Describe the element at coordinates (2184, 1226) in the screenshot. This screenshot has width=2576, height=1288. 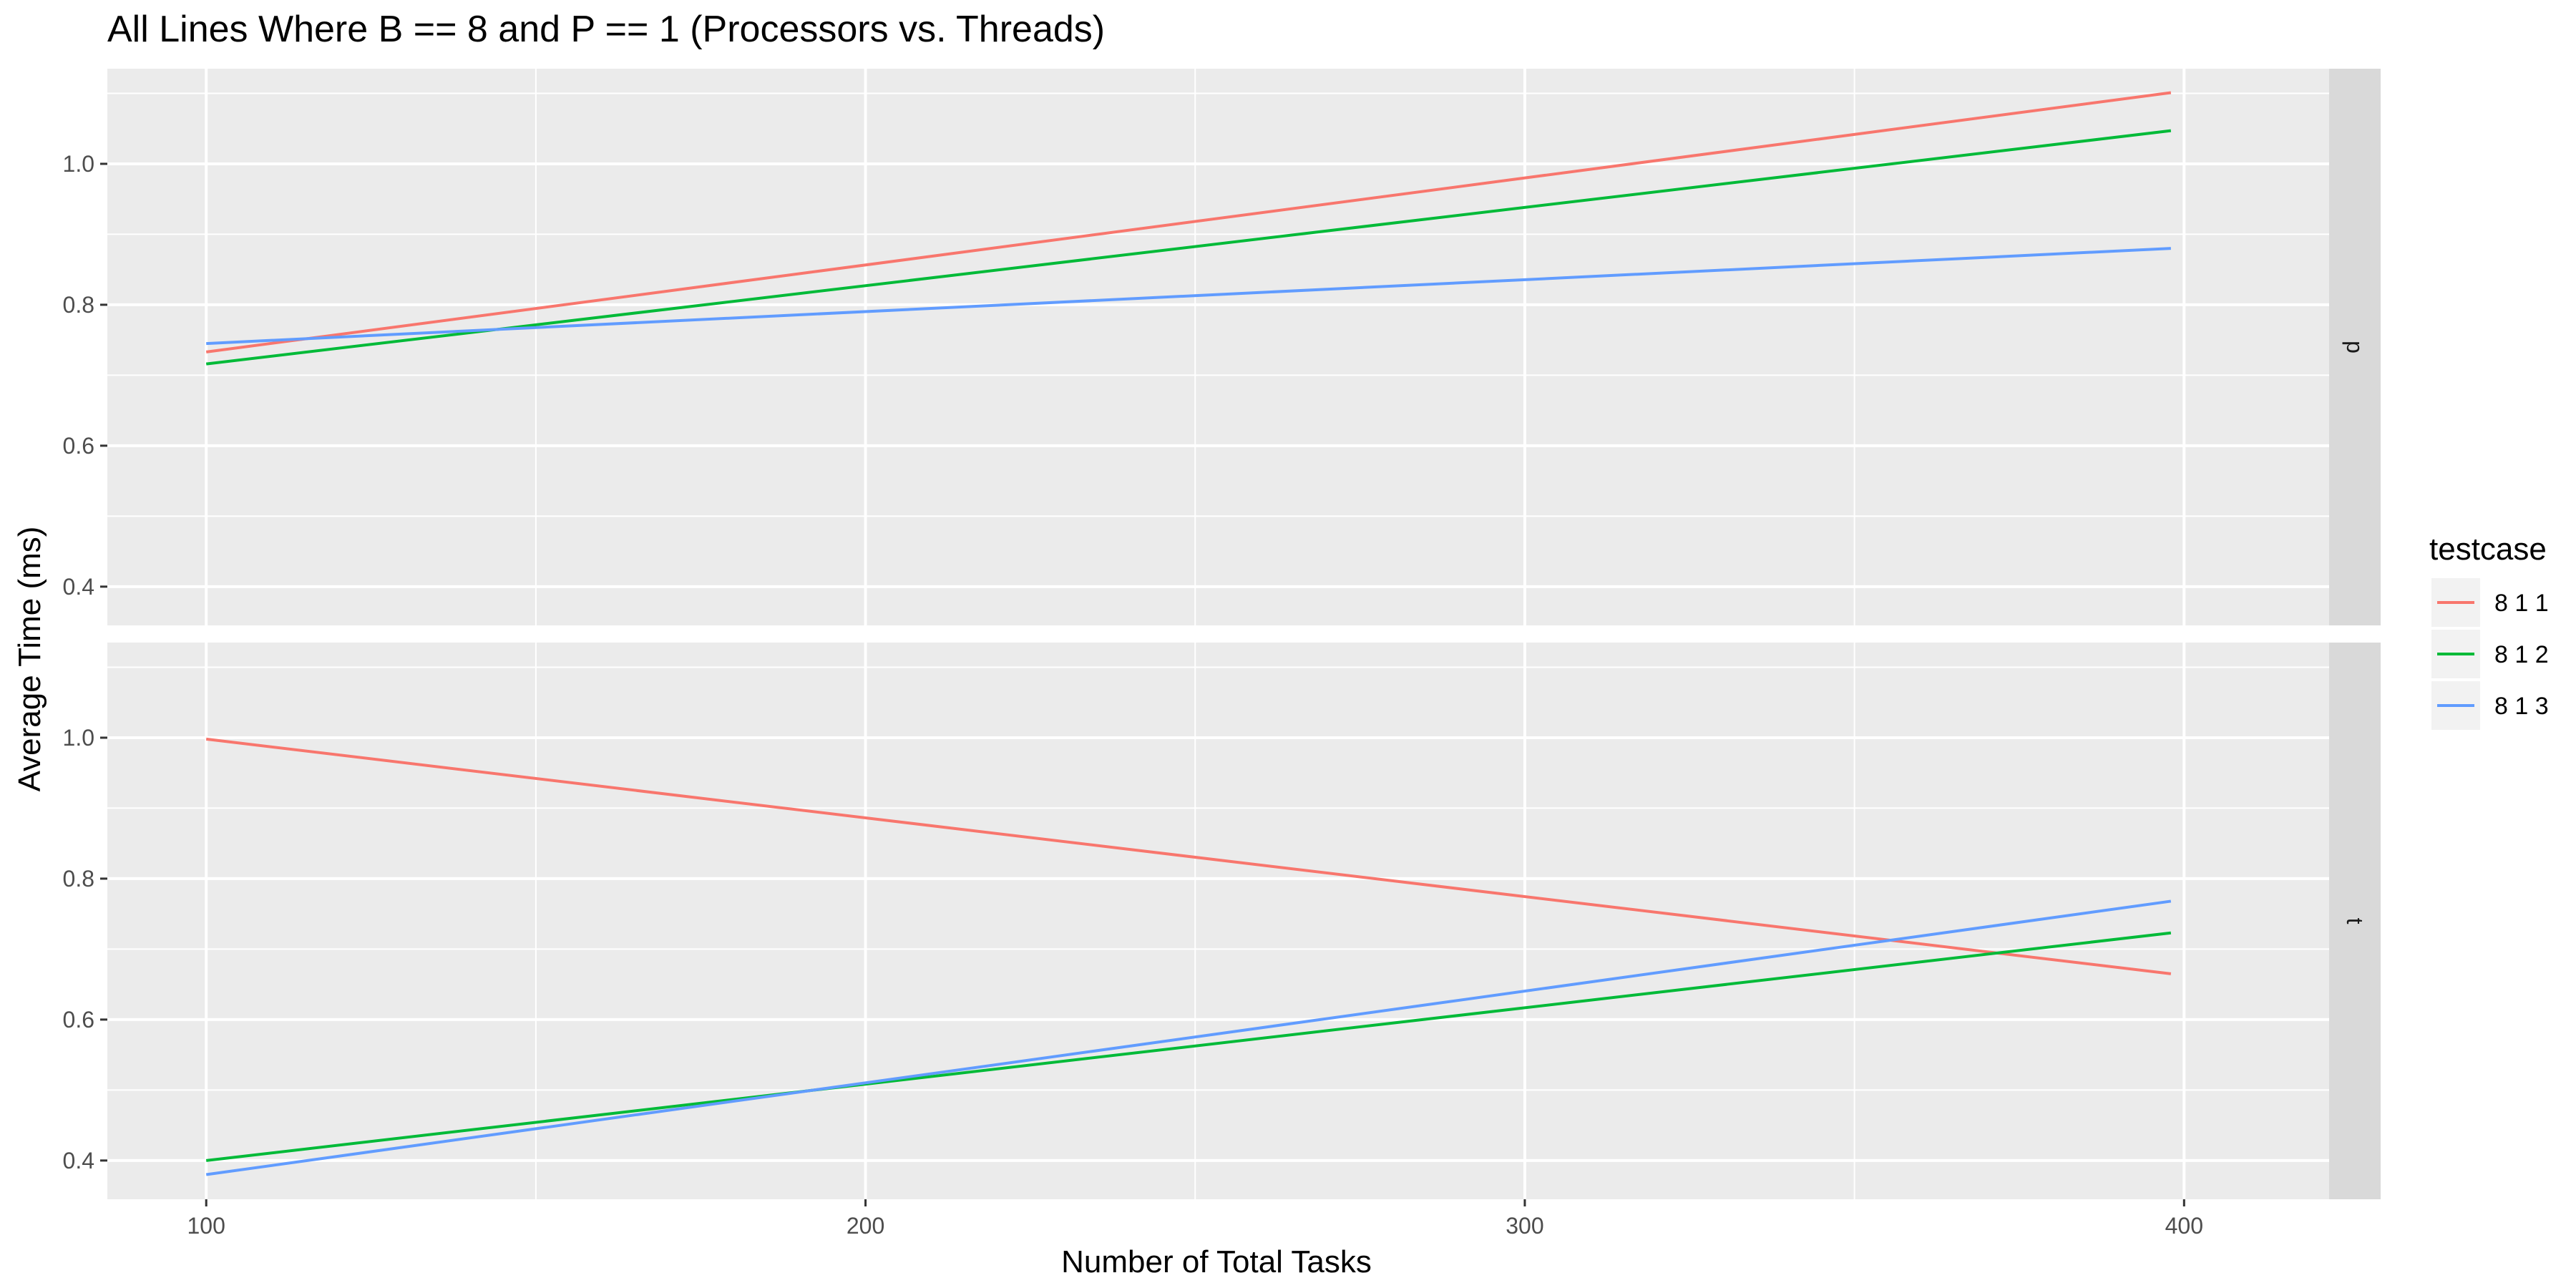
I see `x-tick-label: 400` at that location.